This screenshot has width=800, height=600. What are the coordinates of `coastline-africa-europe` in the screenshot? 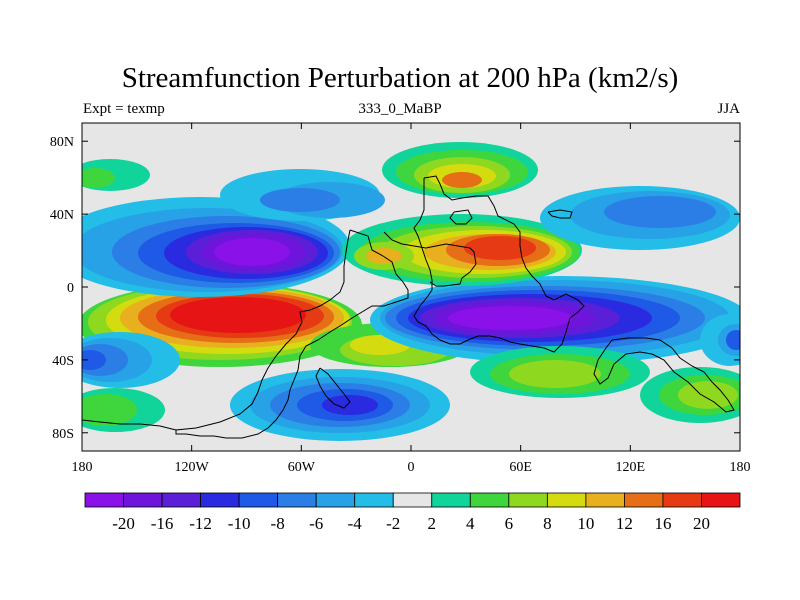 It's located at (430, 259).